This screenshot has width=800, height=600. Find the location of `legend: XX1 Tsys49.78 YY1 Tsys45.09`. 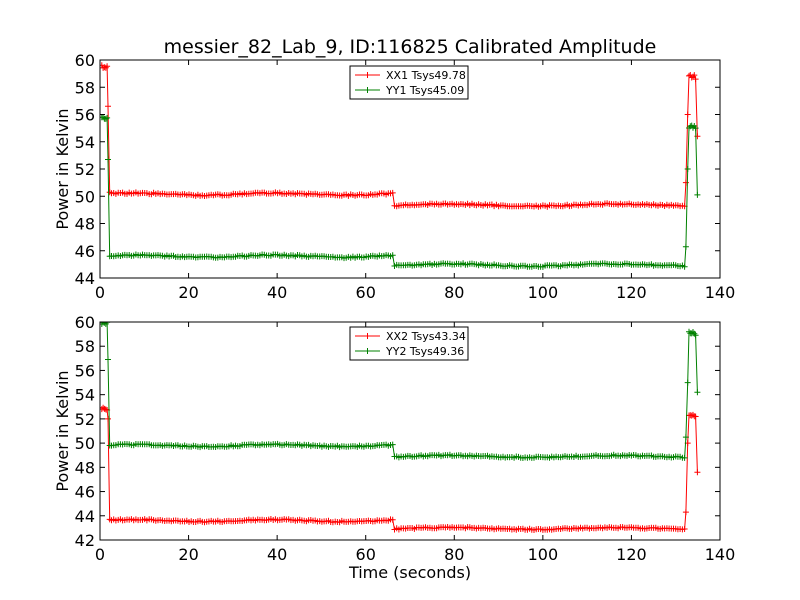

legend: XX1 Tsys49.78 YY1 Tsys45.09 is located at coordinates (409, 82).